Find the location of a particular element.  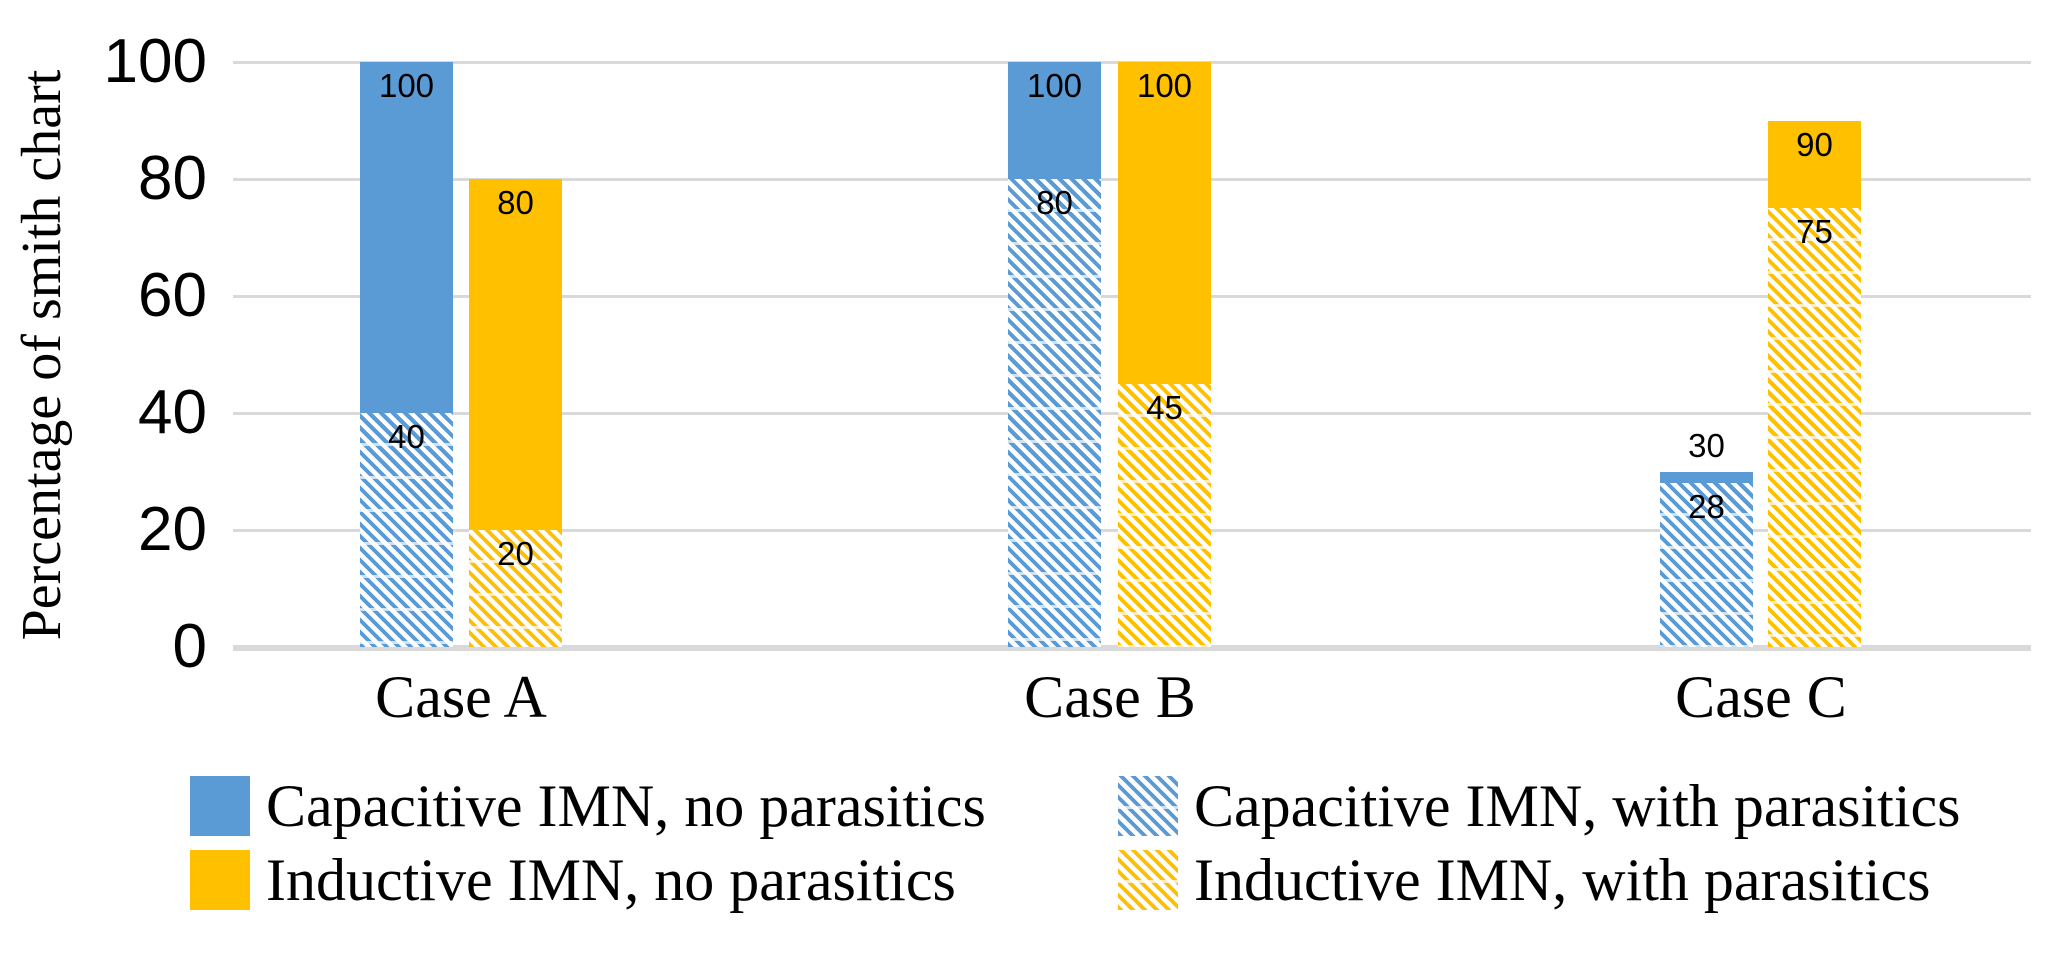

legend-swatch-capacitive-imn-with-parasitics is located at coordinates (1148, 806).